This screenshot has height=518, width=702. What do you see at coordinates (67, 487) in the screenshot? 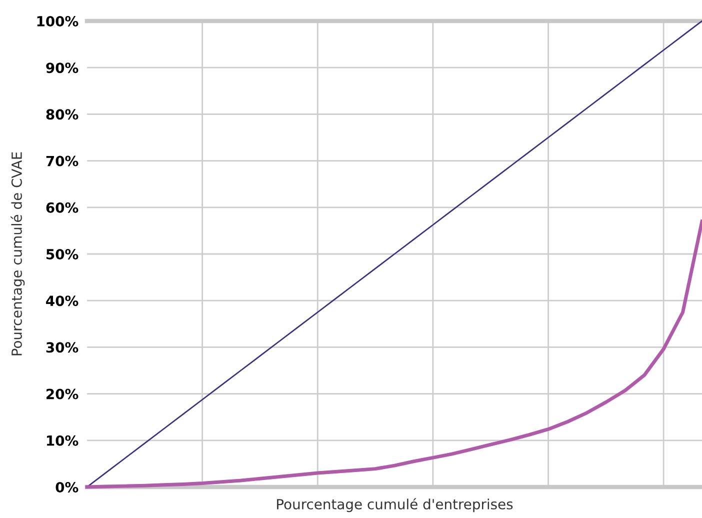
I see `y-tick-label: 0%` at bounding box center [67, 487].